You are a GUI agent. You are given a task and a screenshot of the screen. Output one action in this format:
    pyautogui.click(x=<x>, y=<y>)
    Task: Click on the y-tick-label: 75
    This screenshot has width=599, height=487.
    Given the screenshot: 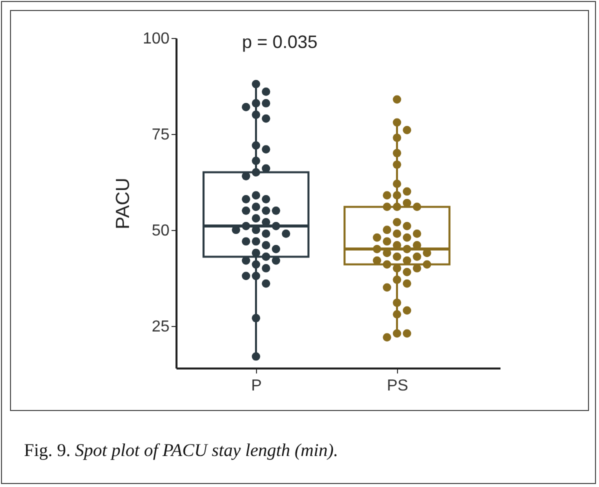 What is the action you would take?
    pyautogui.click(x=161, y=135)
    